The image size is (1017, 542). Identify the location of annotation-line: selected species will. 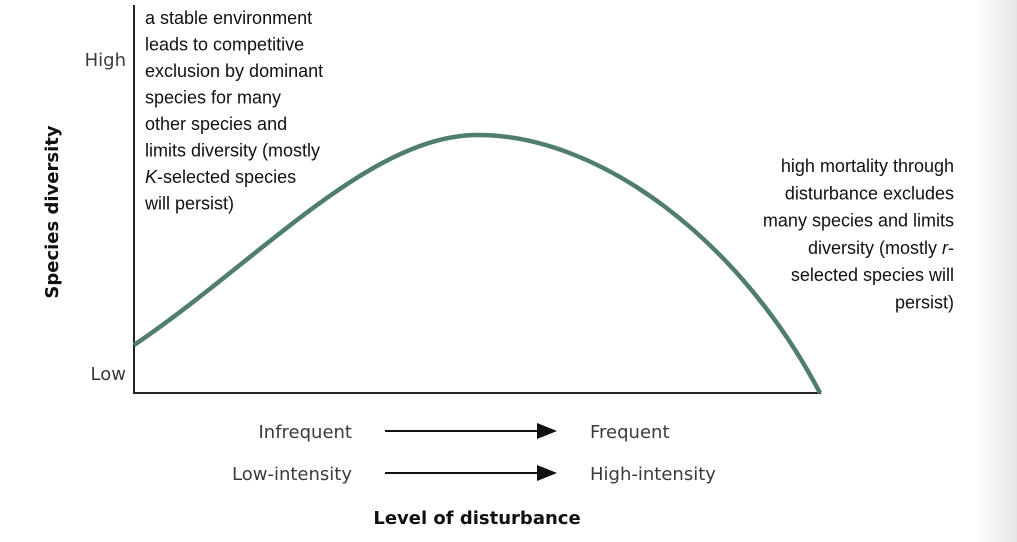
(872, 275).